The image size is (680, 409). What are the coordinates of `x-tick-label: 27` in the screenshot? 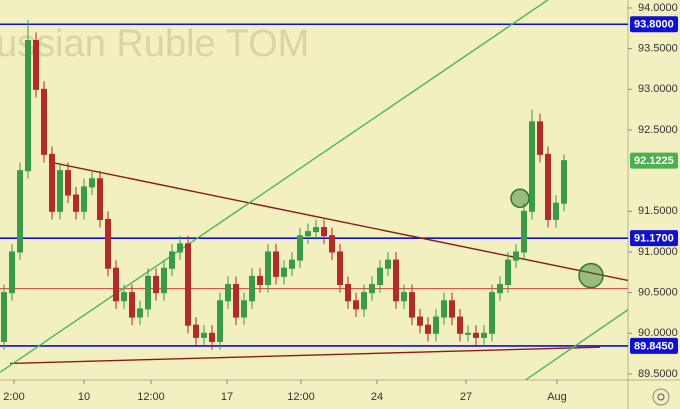 It's located at (466, 397).